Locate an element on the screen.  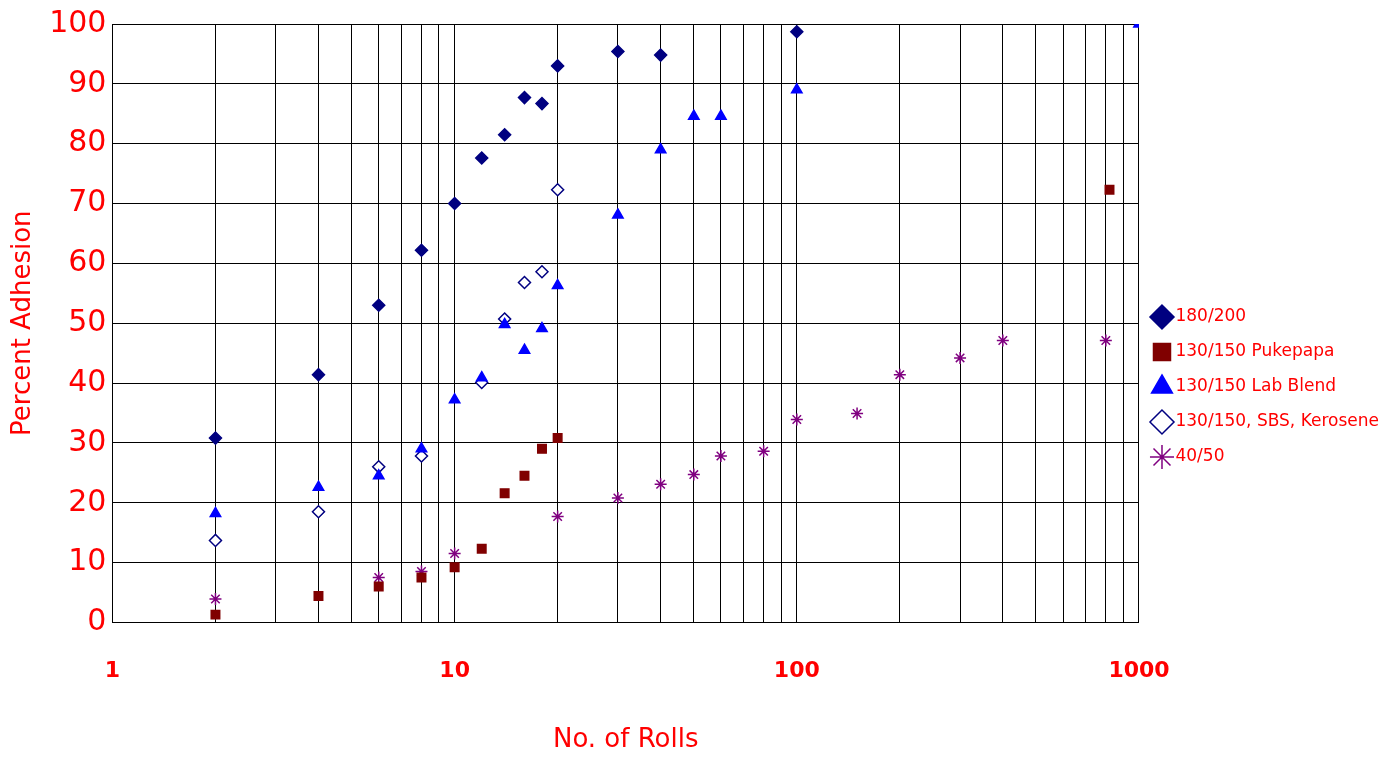
y-tick-label: 10 is located at coordinates (87, 560).